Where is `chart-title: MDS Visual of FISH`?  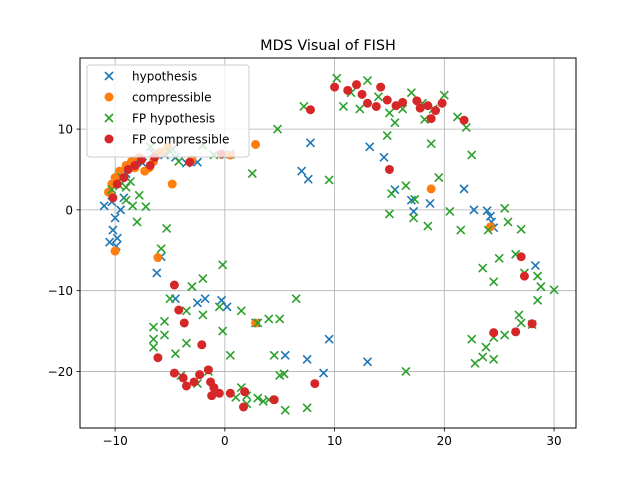
chart-title: MDS Visual of FISH is located at coordinates (328, 46).